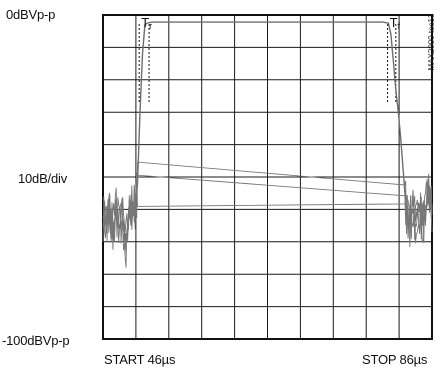  Describe the element at coordinates (399, 26) in the screenshot. I see `marker-subscript: f` at that location.